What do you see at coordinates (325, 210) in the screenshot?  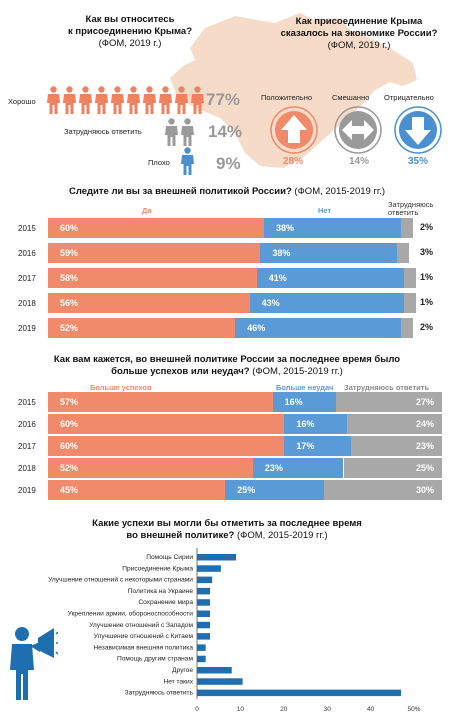 I see `chart1-legend-no: Нет` at bounding box center [325, 210].